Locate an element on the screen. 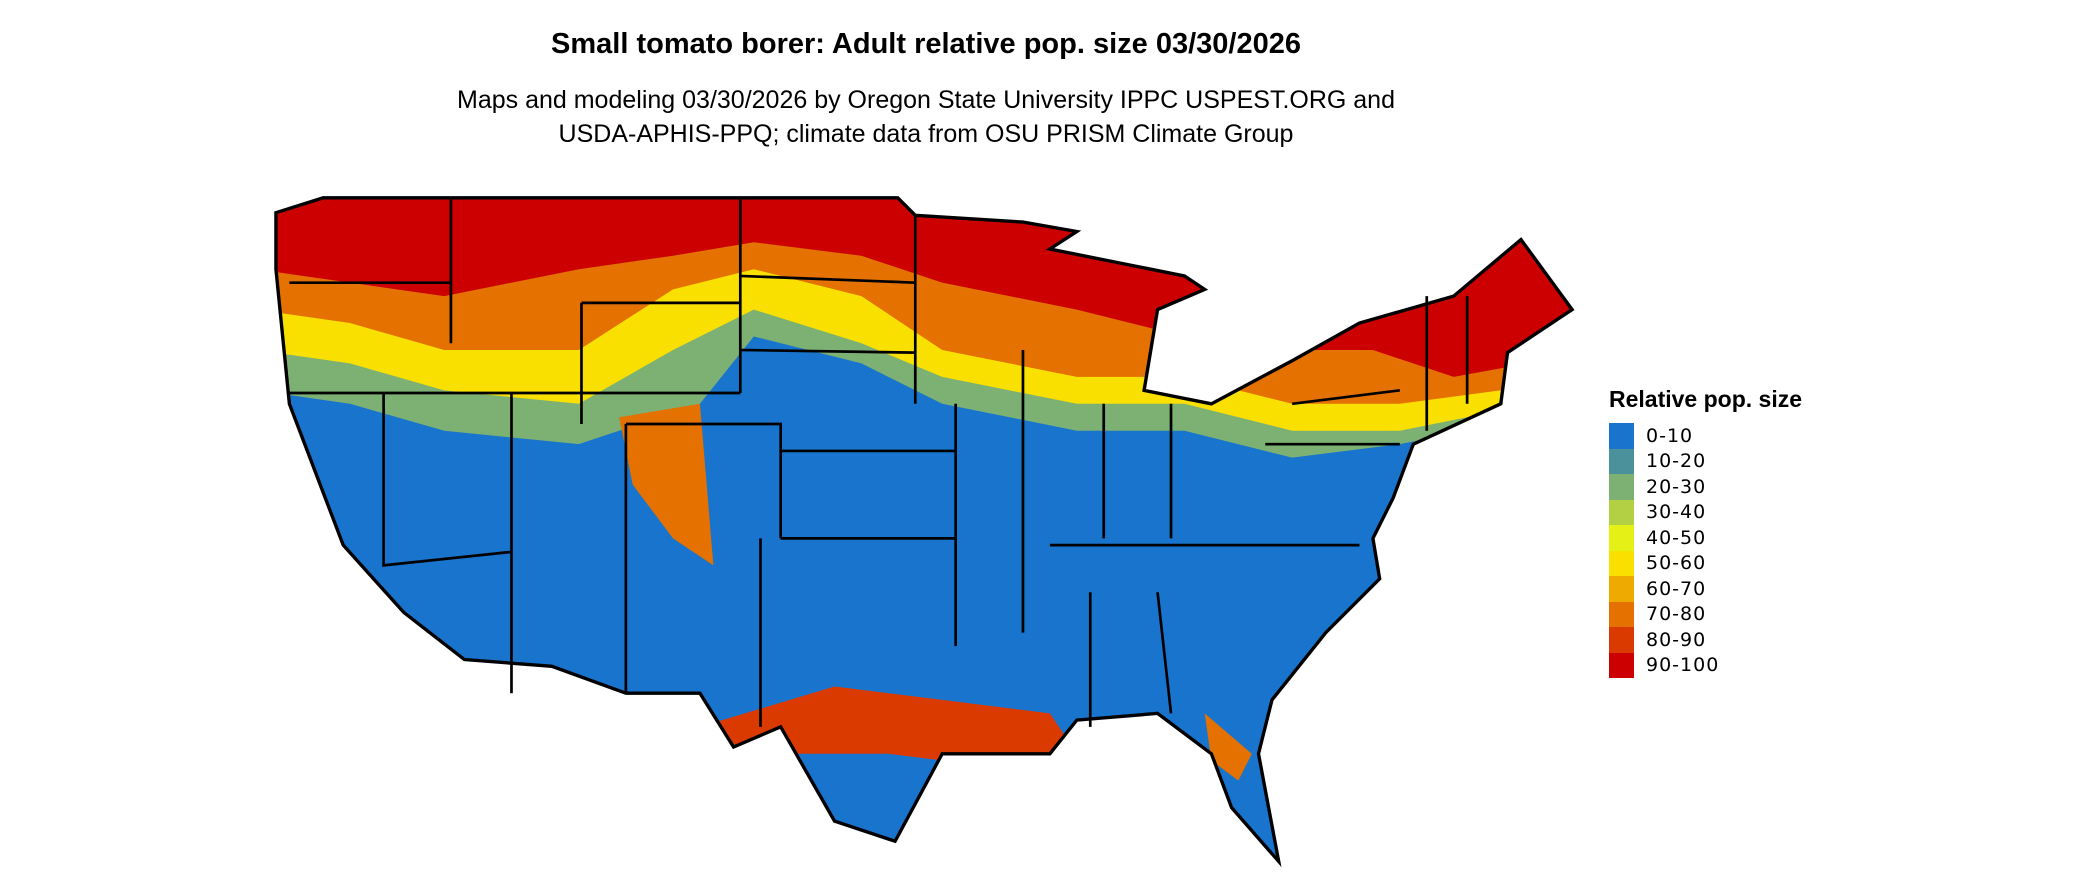 The height and width of the screenshot is (892, 2100). legend-item: 20-30 is located at coordinates (1705, 487).